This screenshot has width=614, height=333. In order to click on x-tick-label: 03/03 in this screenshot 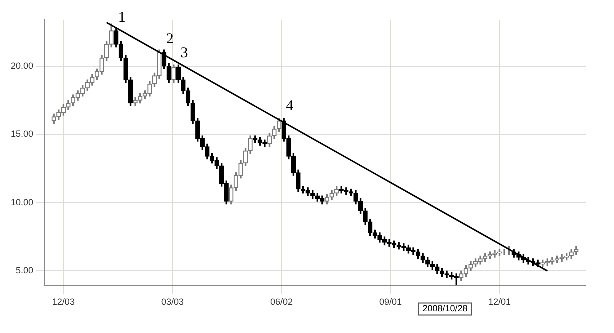, I will do `click(172, 302)`.